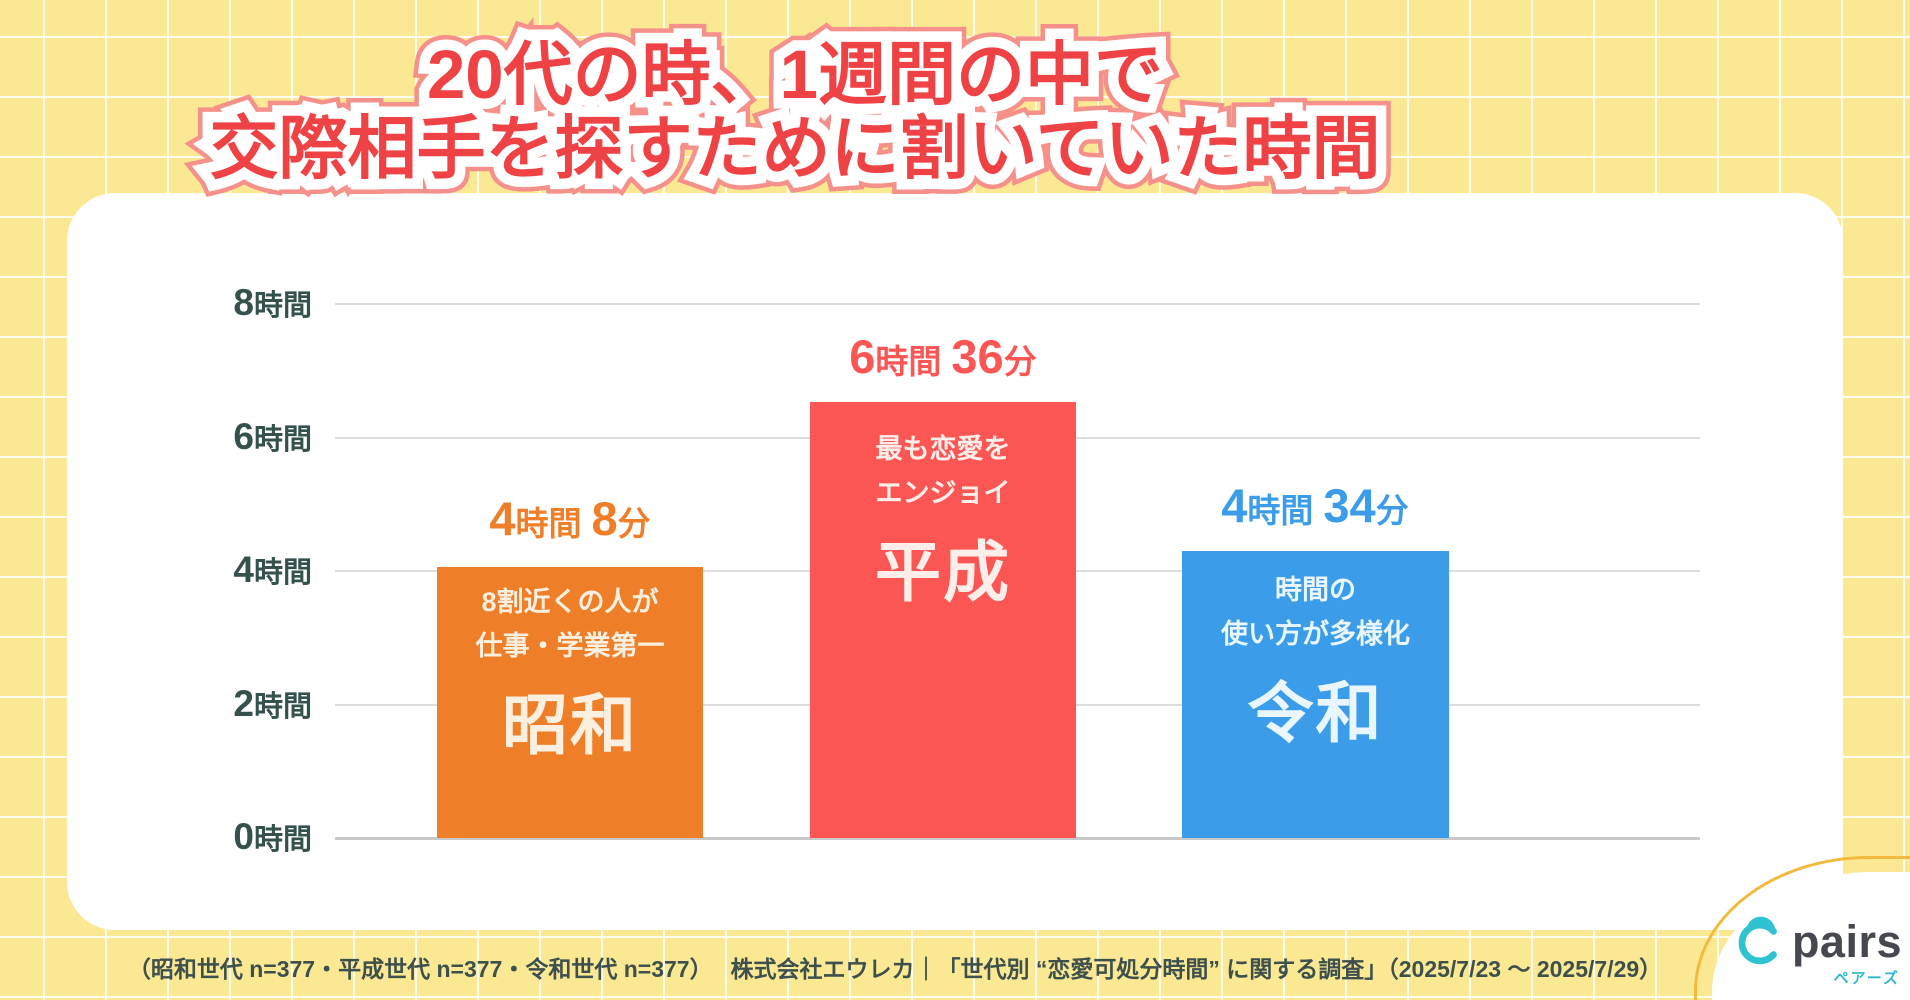  What do you see at coordinates (604, 518) in the screenshot?
I see `value-showa-minutes: 8` at bounding box center [604, 518].